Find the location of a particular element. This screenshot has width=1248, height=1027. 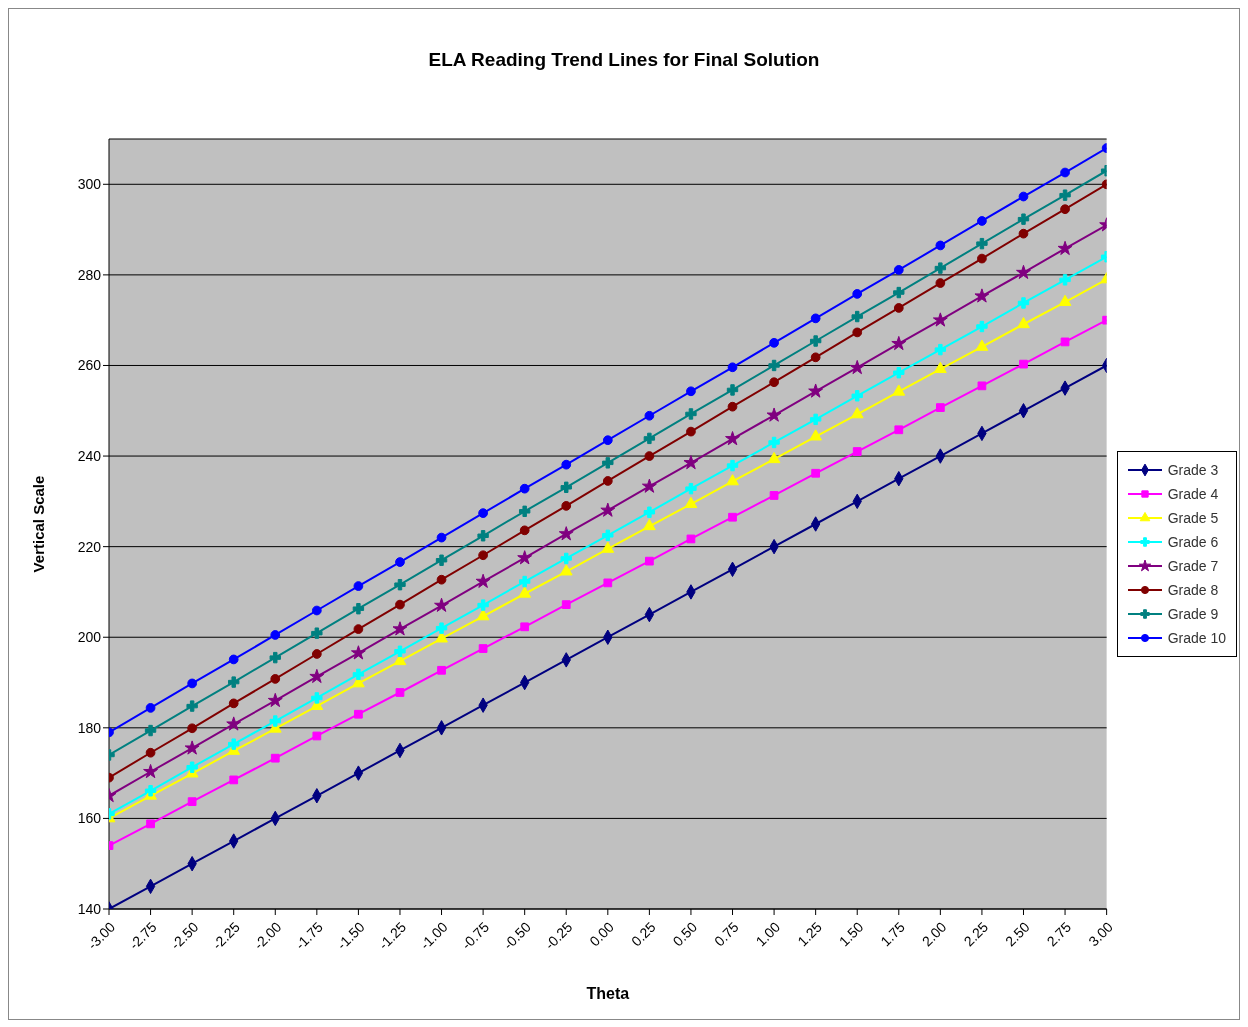

y-axis-title: Vertical Scale is located at coordinates (39, 524).